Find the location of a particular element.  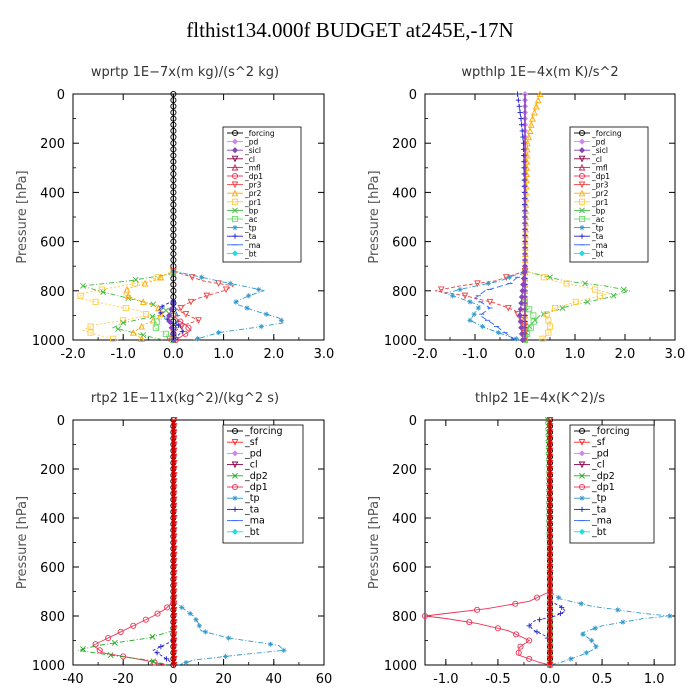

series-line-dp2 is located at coordinates (125, 648).